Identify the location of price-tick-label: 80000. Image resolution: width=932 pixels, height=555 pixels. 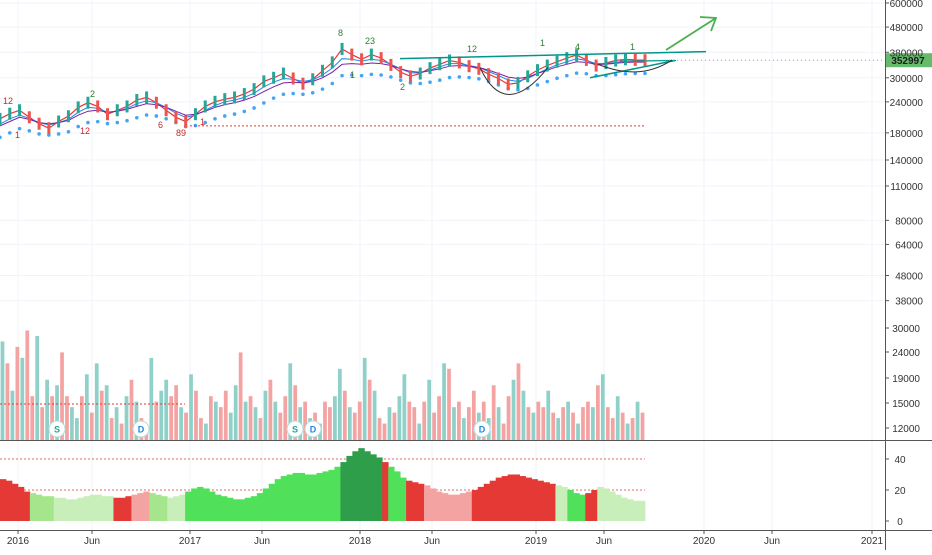
(909, 221).